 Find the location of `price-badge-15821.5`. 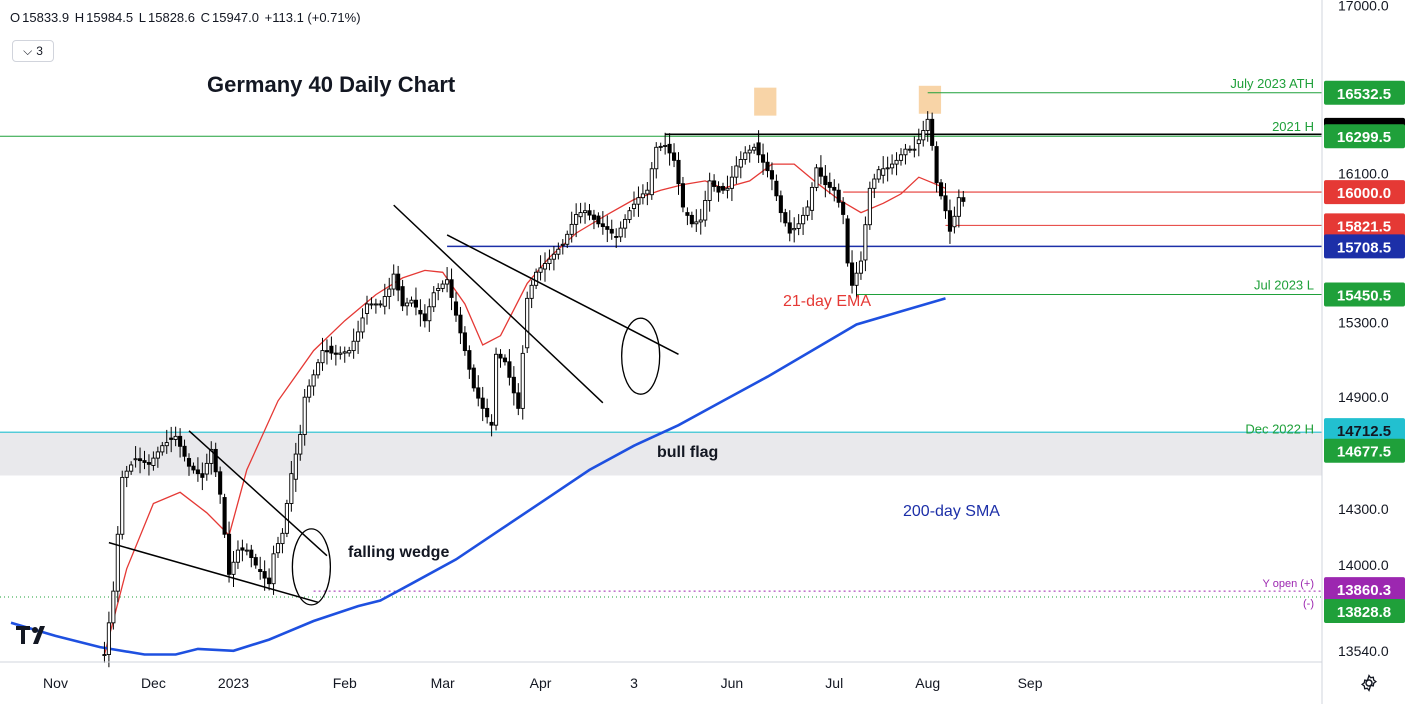

price-badge-15821.5 is located at coordinates (1364, 225).